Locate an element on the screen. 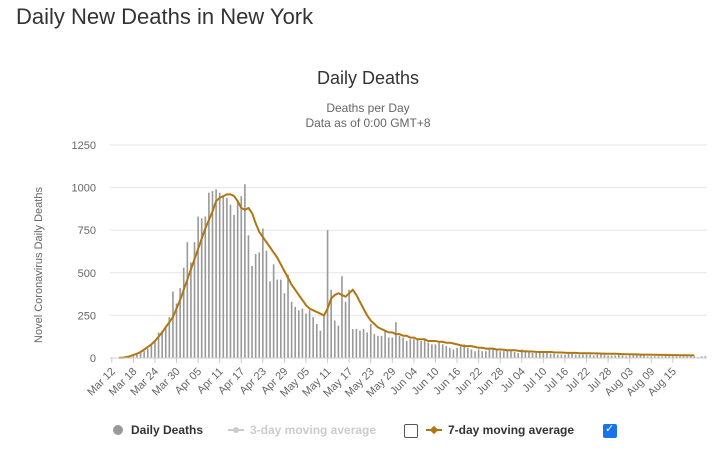 The width and height of the screenshot is (727, 466). legend-7-day-average: 7-day moving average is located at coordinates (500, 430).